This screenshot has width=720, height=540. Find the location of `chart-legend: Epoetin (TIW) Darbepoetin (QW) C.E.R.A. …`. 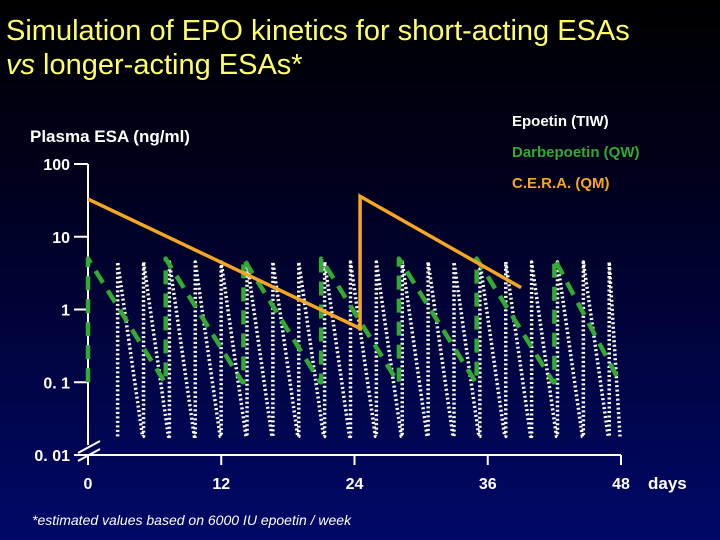

chart-legend: Epoetin (TIW) Darbepoetin (QW) C.E.R.A. … is located at coordinates (576, 158).